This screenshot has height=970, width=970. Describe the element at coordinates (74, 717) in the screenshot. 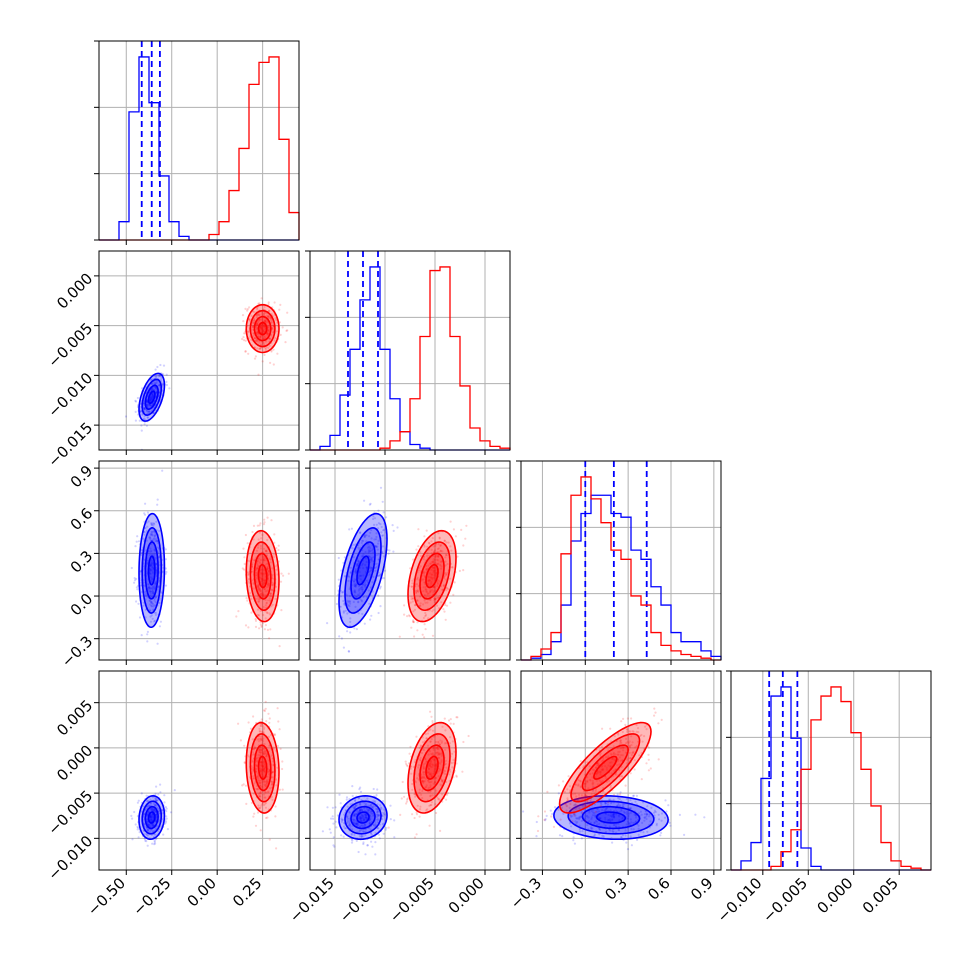

I see `y-tick-label: 0.005` at that location.